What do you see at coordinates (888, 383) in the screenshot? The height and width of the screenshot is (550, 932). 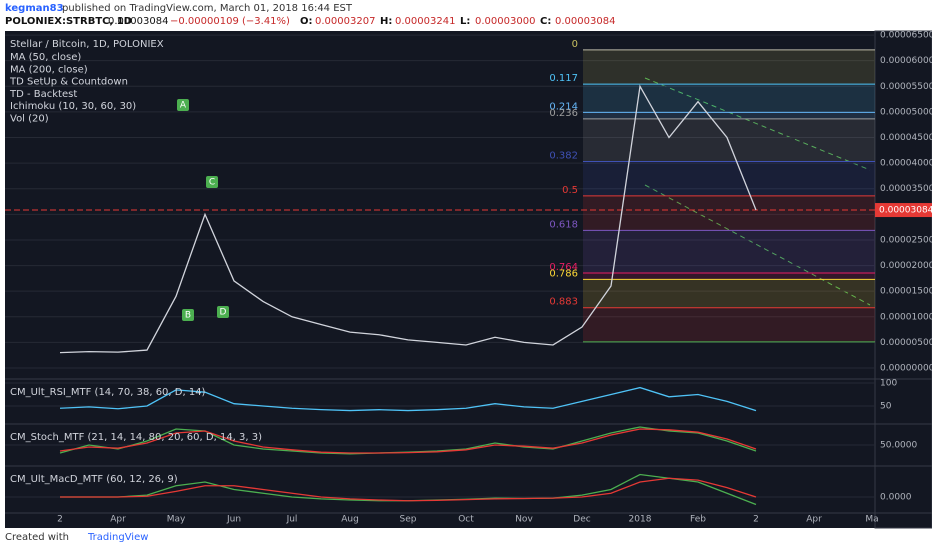 I see `y-tick-label: 100` at bounding box center [888, 383].